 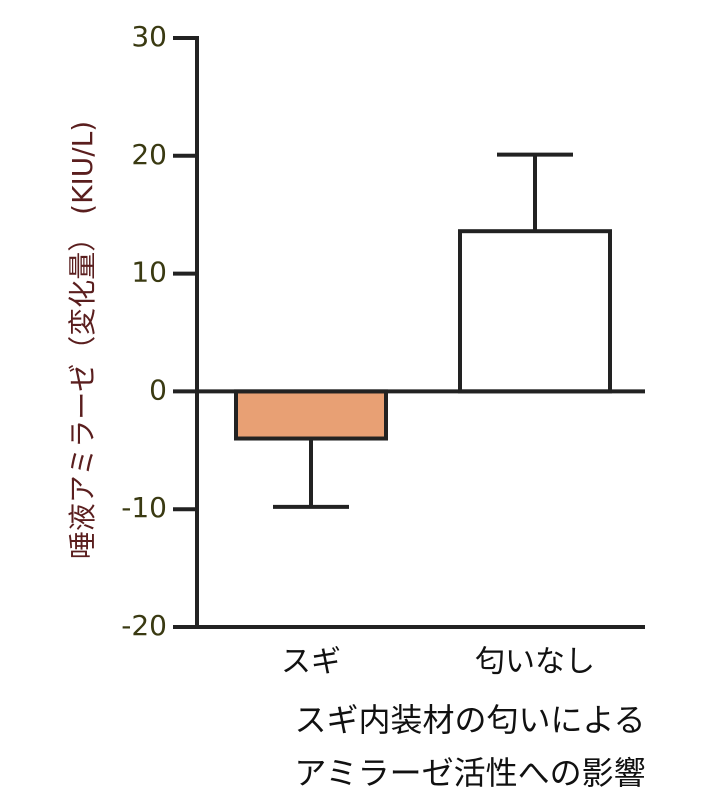 What do you see at coordinates (311, 662) in the screenshot?
I see `x-tick-label: スギ` at bounding box center [311, 662].